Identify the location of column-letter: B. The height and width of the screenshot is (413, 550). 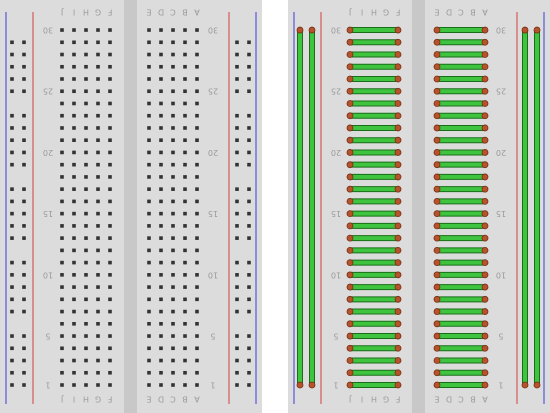
(473, 12).